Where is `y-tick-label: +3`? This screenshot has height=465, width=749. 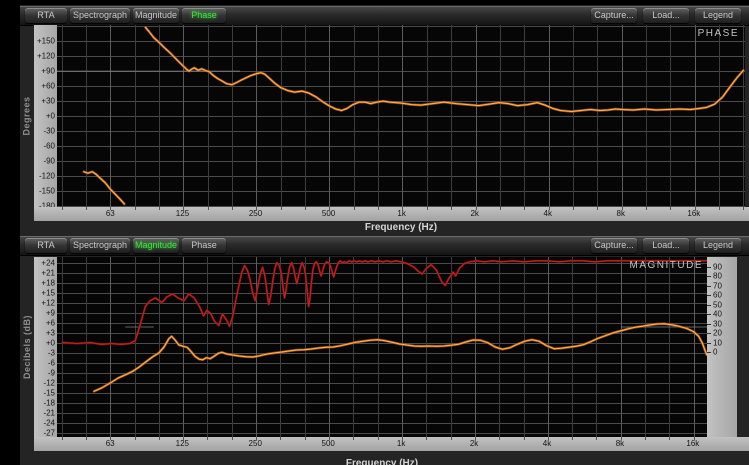 y-tick-label: +3 is located at coordinates (50, 333).